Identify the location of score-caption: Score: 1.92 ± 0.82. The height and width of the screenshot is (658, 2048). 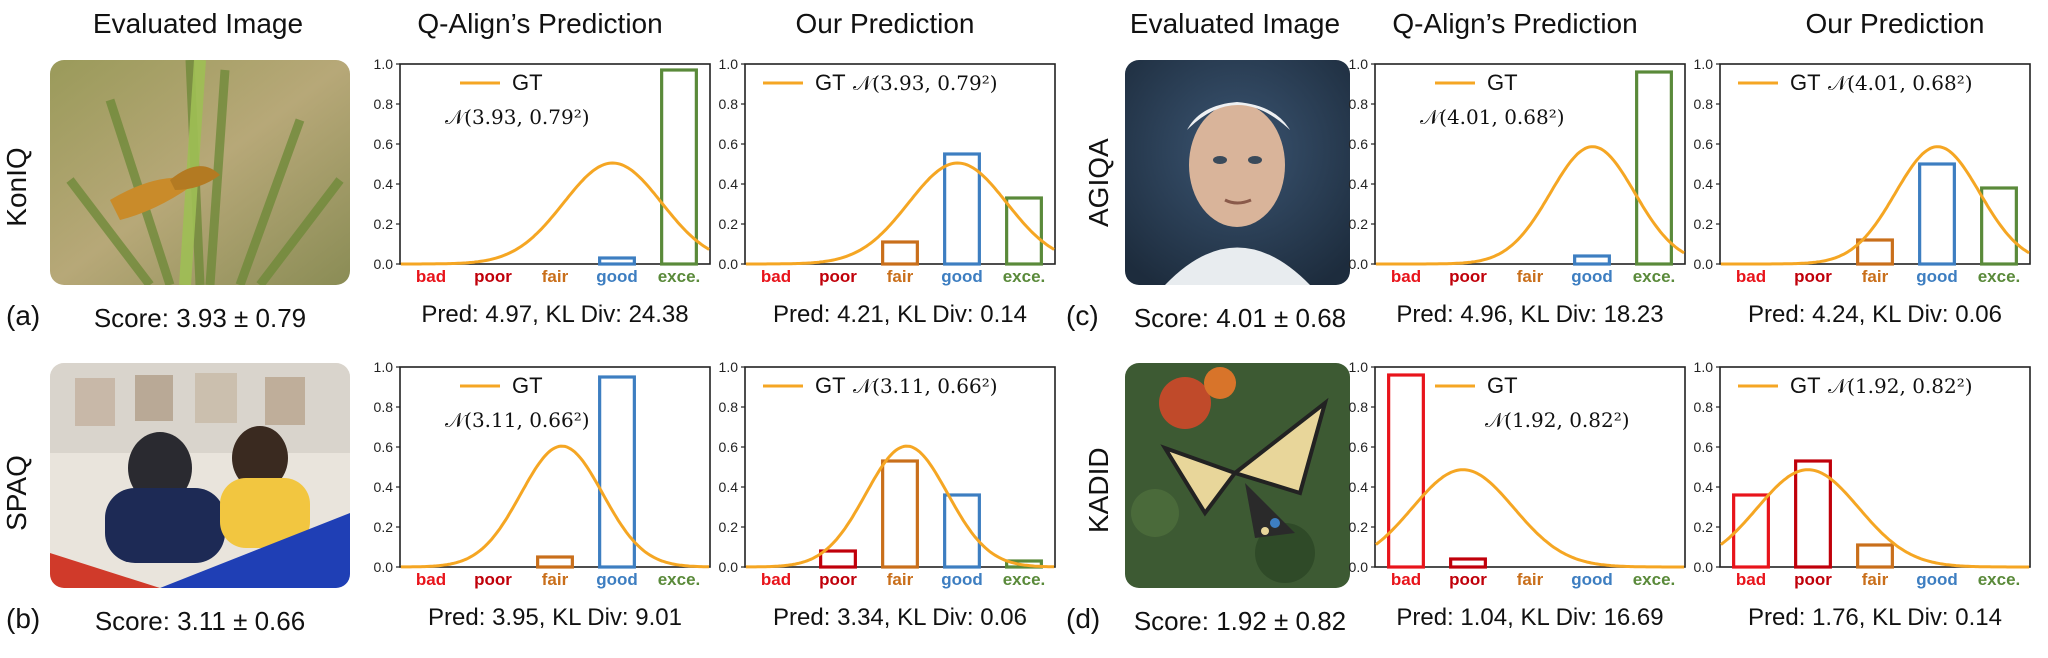
(1240, 621).